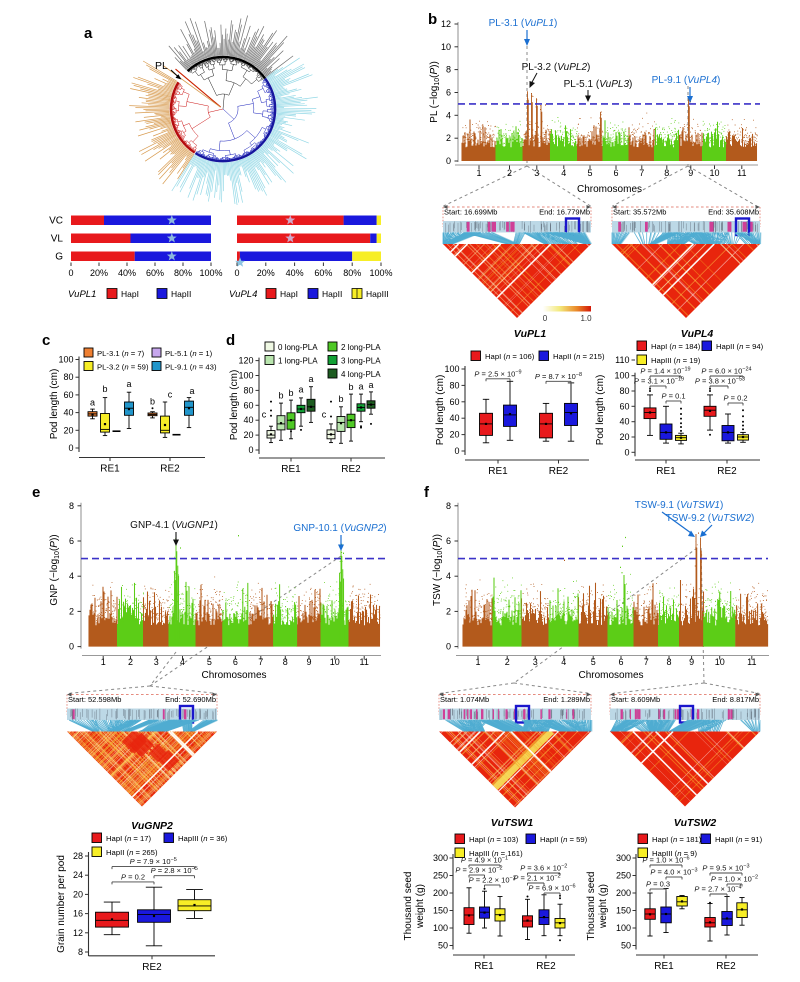  What do you see at coordinates (497, 373) in the screenshot?
I see `svg-text: P = 2.5 × 10−9` at bounding box center [497, 373].